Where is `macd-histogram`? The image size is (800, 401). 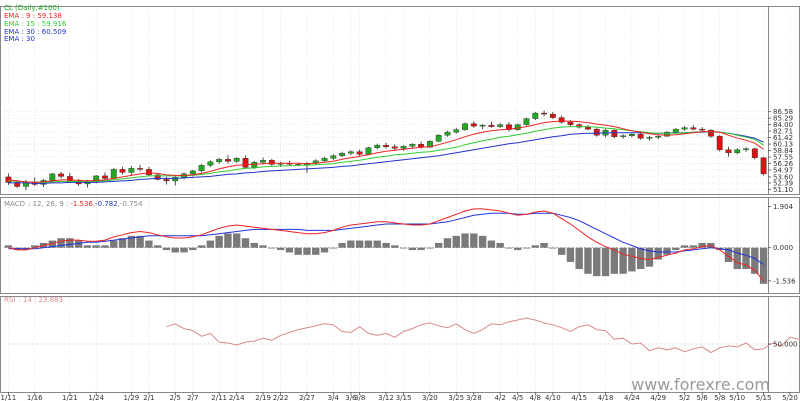
macd-histogram is located at coordinates (386, 258).